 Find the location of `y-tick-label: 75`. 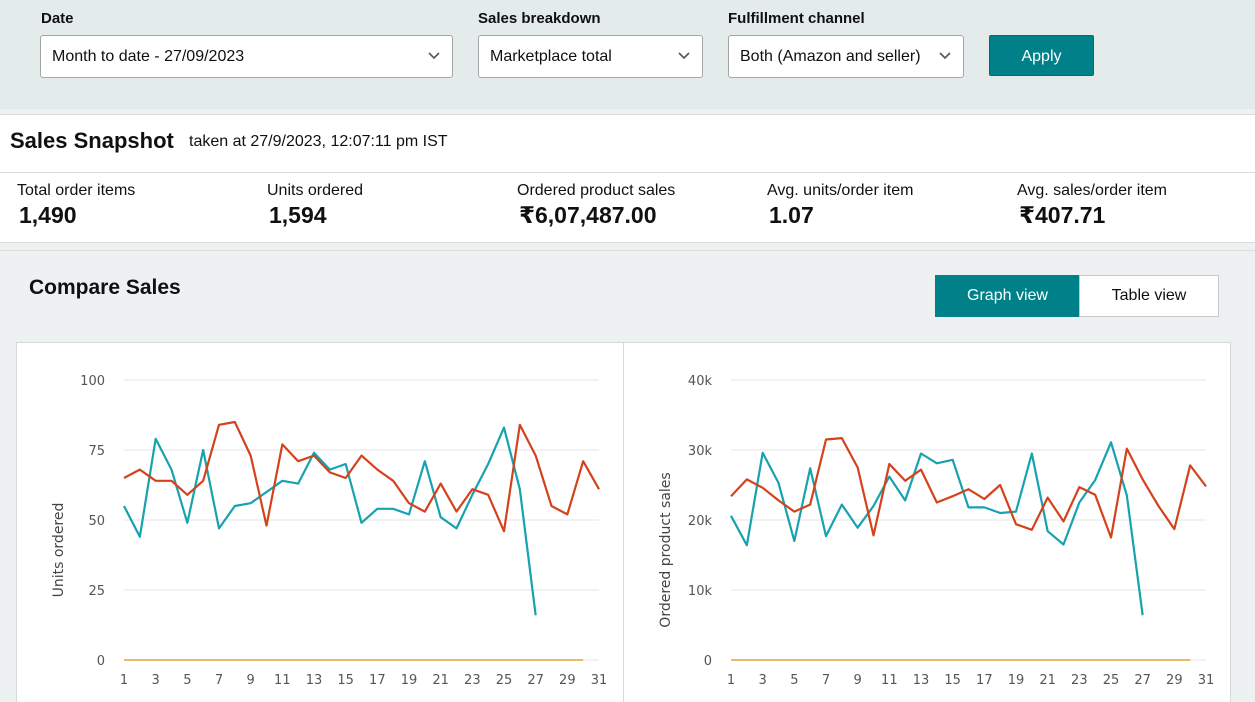

y-tick-label: 75 is located at coordinates (96, 451).